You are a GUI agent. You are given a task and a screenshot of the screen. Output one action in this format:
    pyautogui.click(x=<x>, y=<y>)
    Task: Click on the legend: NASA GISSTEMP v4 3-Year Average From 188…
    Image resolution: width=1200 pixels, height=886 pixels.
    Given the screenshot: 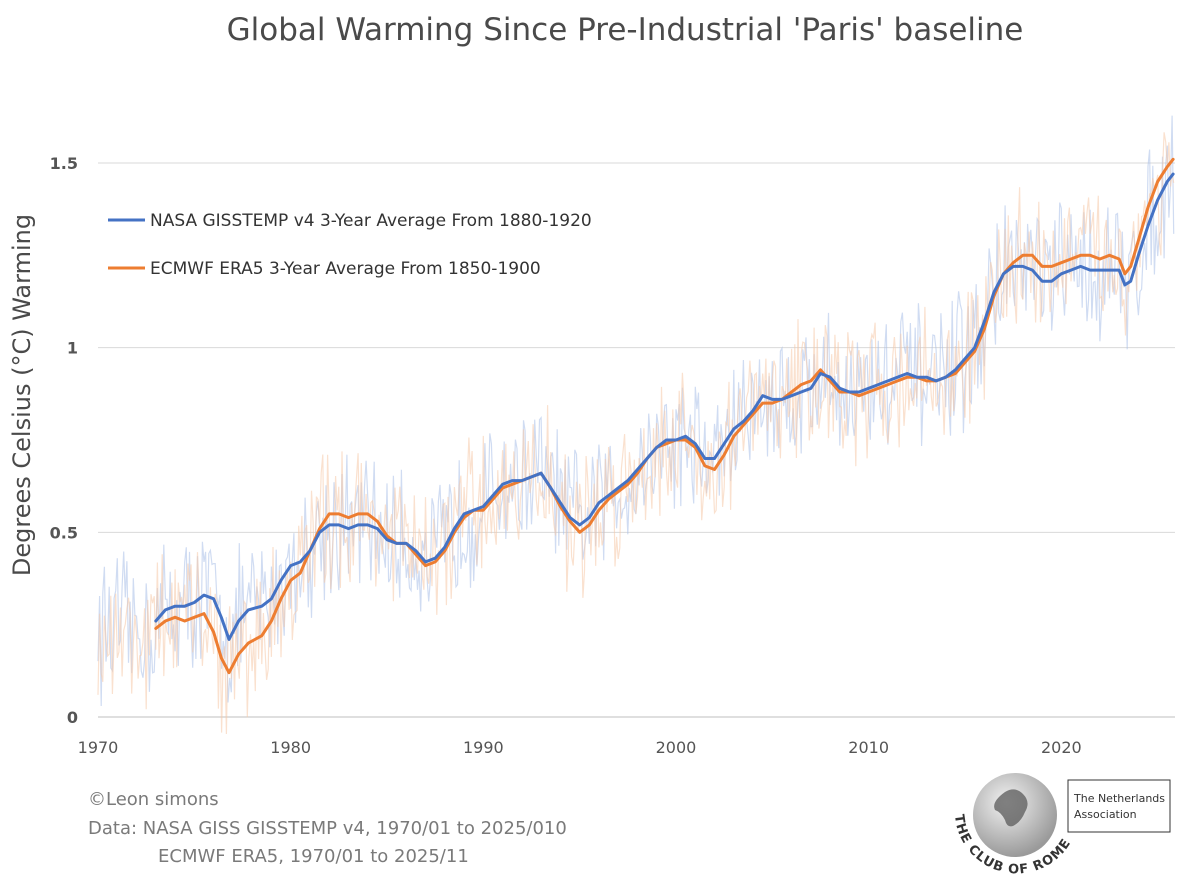 What is the action you would take?
    pyautogui.click(x=350, y=245)
    